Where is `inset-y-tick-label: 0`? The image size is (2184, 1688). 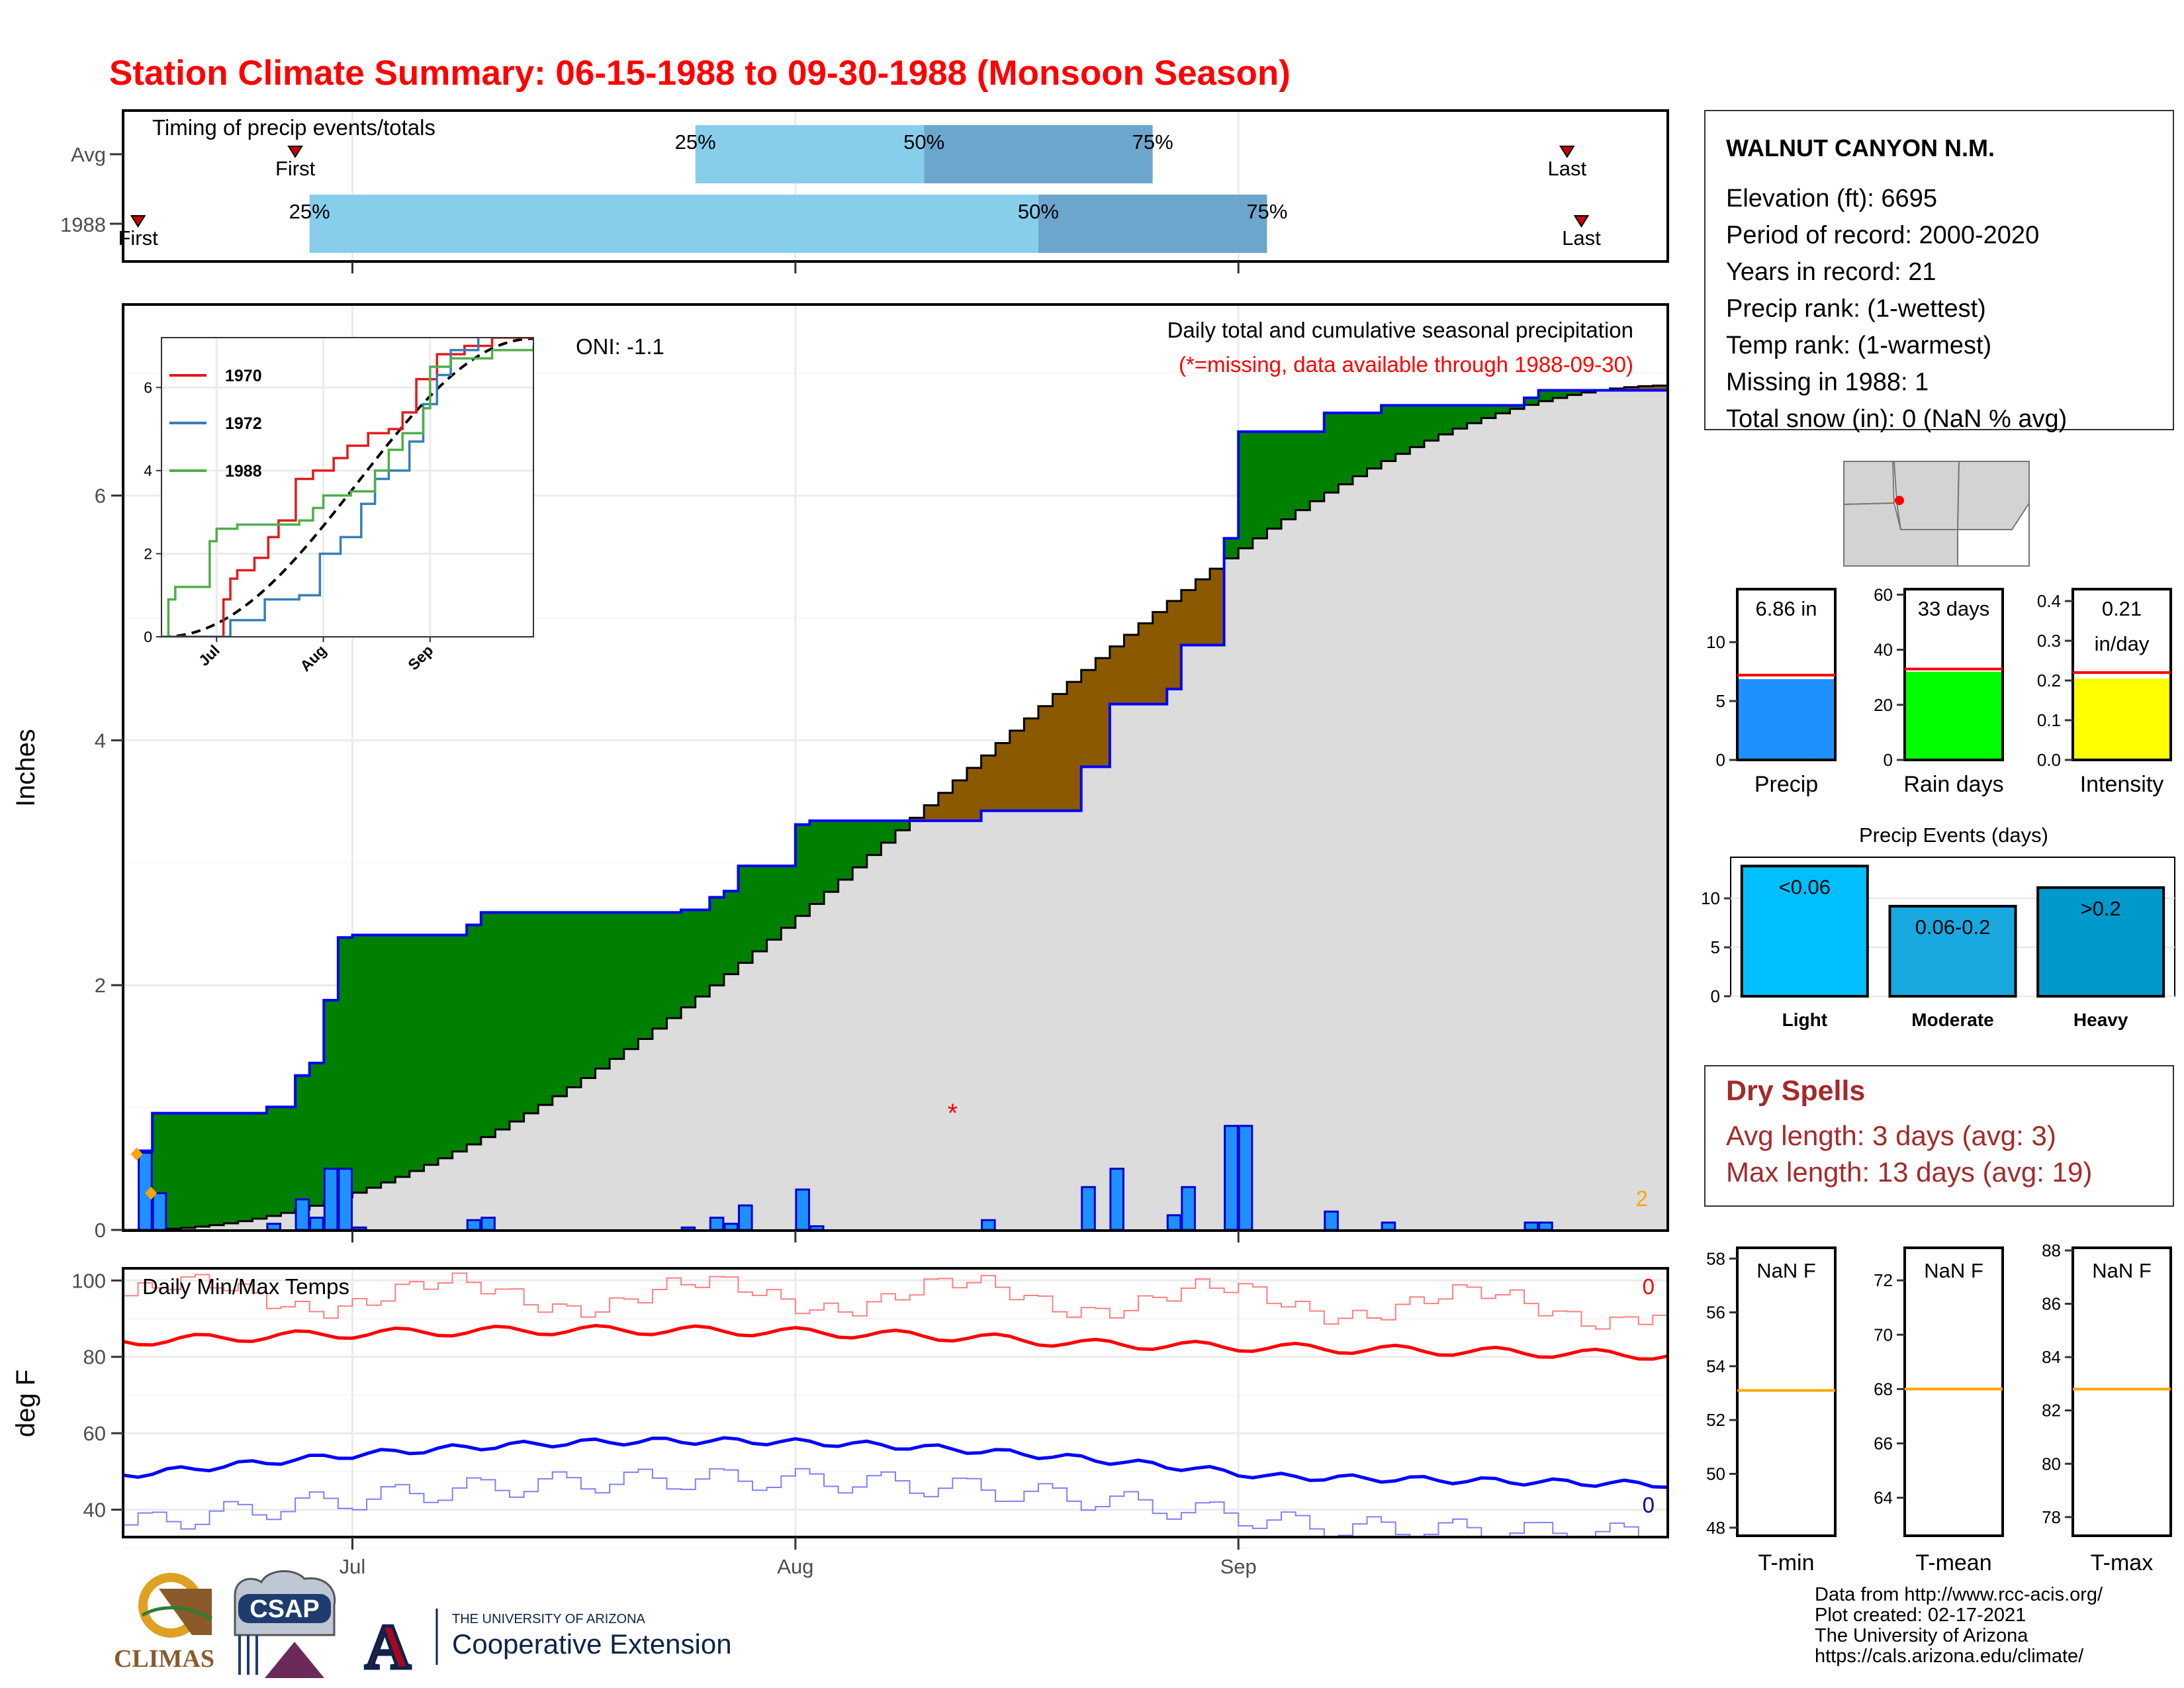 inset-y-tick-label: 0 is located at coordinates (148, 636).